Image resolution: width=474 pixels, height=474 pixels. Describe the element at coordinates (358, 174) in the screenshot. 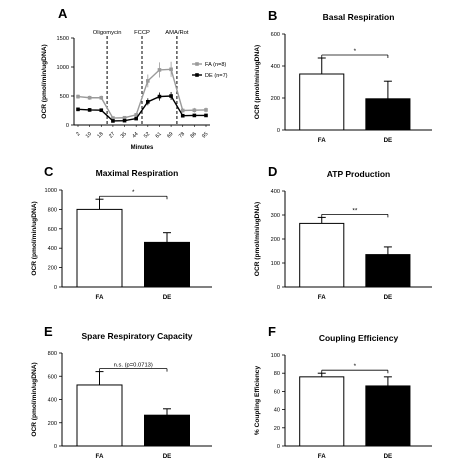

I see `panel-title: ATP Production` at that location.